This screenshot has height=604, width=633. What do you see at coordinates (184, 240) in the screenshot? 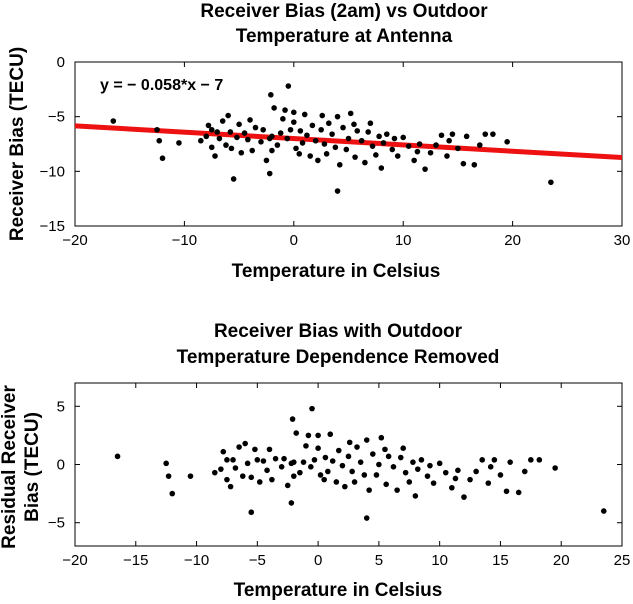
I see `x-tick-label: −10` at bounding box center [184, 240].